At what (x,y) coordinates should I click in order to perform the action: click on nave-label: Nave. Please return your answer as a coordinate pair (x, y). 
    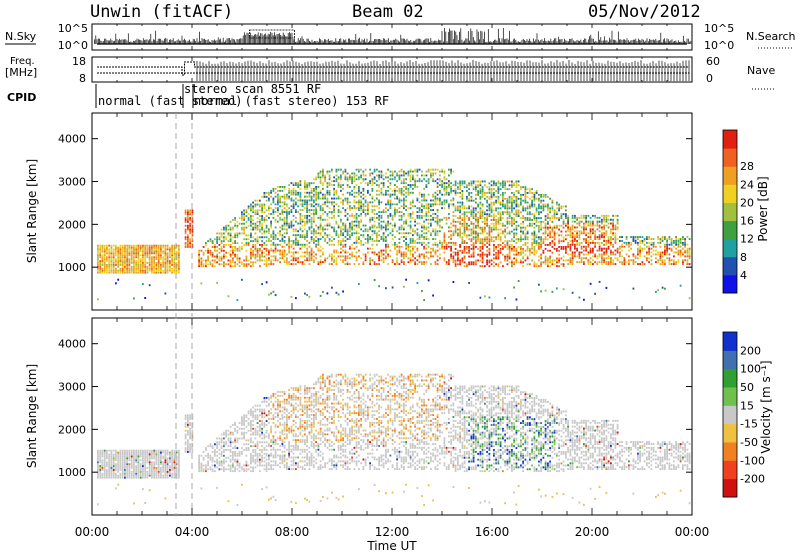
    Looking at the image, I should click on (761, 70).